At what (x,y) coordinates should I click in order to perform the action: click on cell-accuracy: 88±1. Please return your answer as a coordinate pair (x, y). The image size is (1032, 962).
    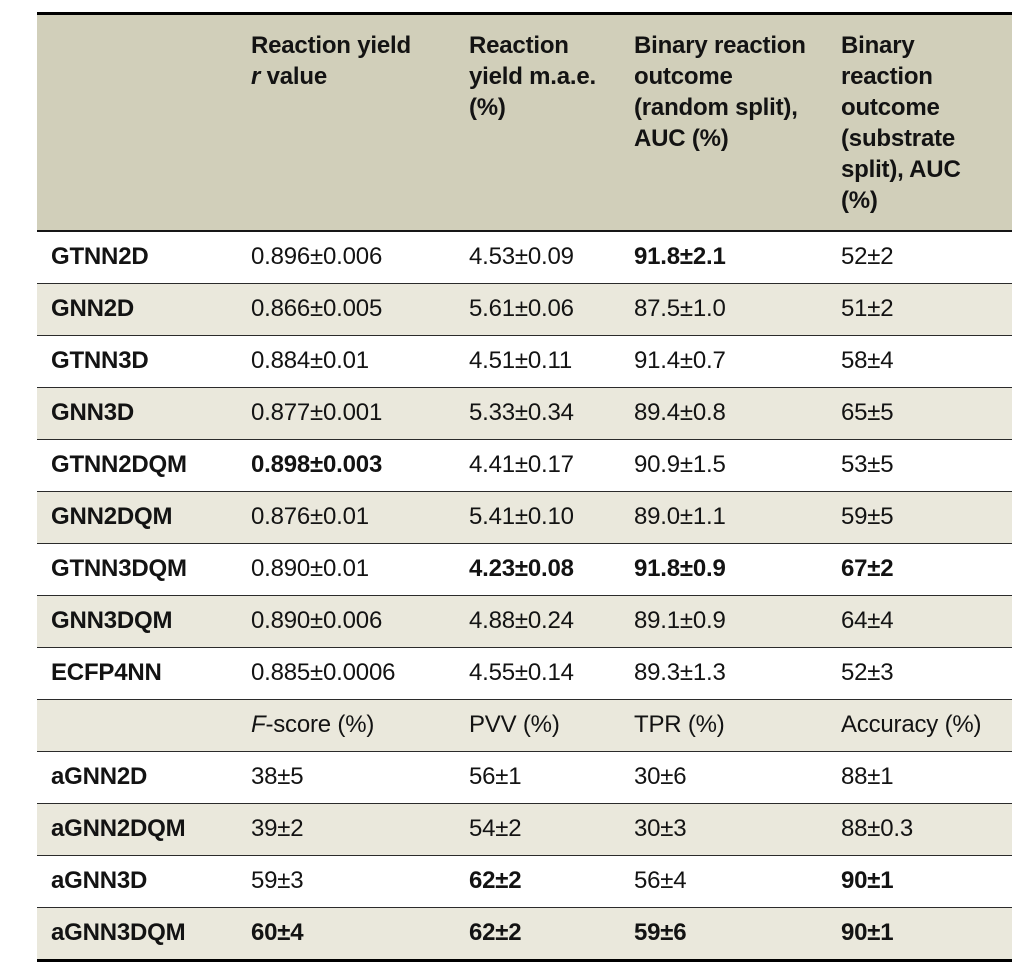
    Looking at the image, I should click on (919, 777).